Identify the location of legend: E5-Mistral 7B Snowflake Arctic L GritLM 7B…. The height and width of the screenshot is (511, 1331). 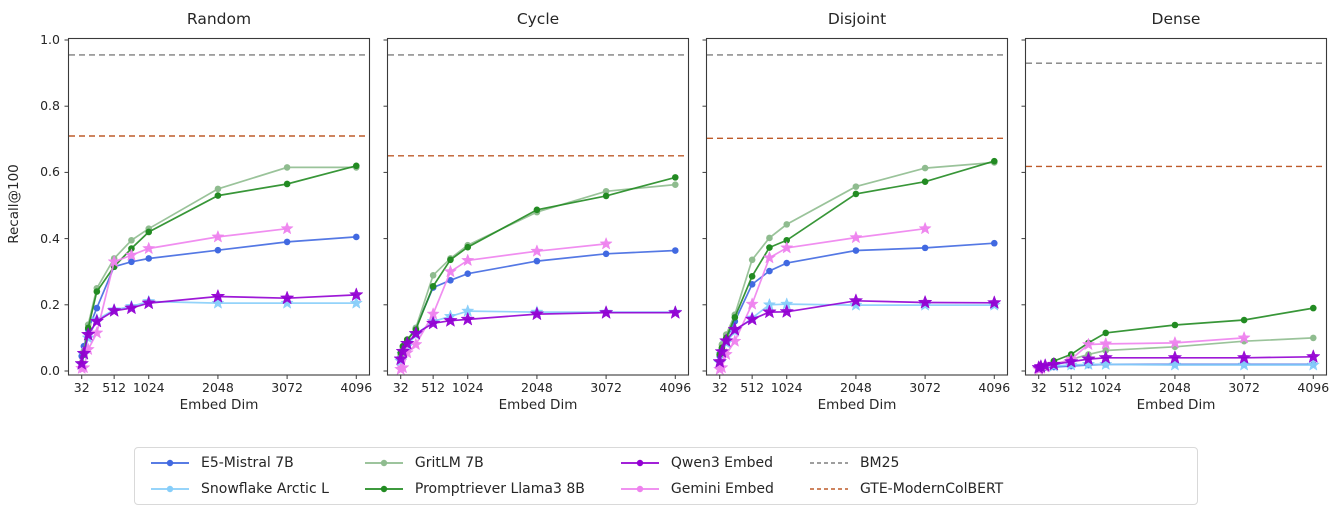
(666, 476).